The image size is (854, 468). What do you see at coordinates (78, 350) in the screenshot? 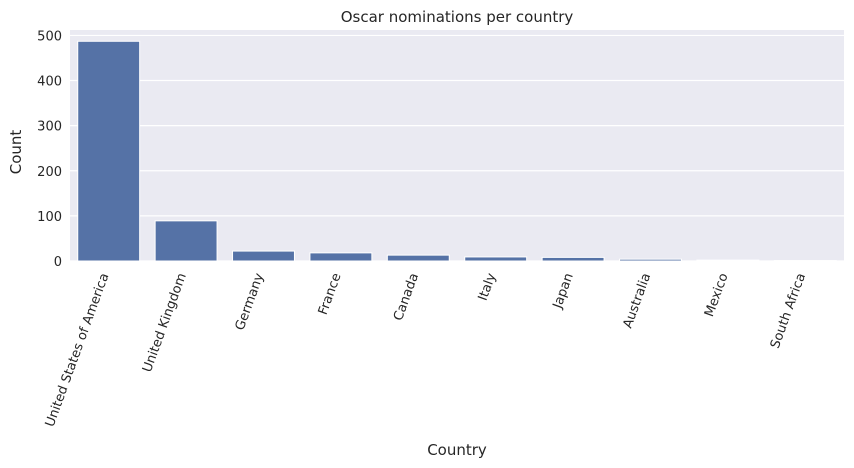
I see `x-tick-label: United States of America` at bounding box center [78, 350].